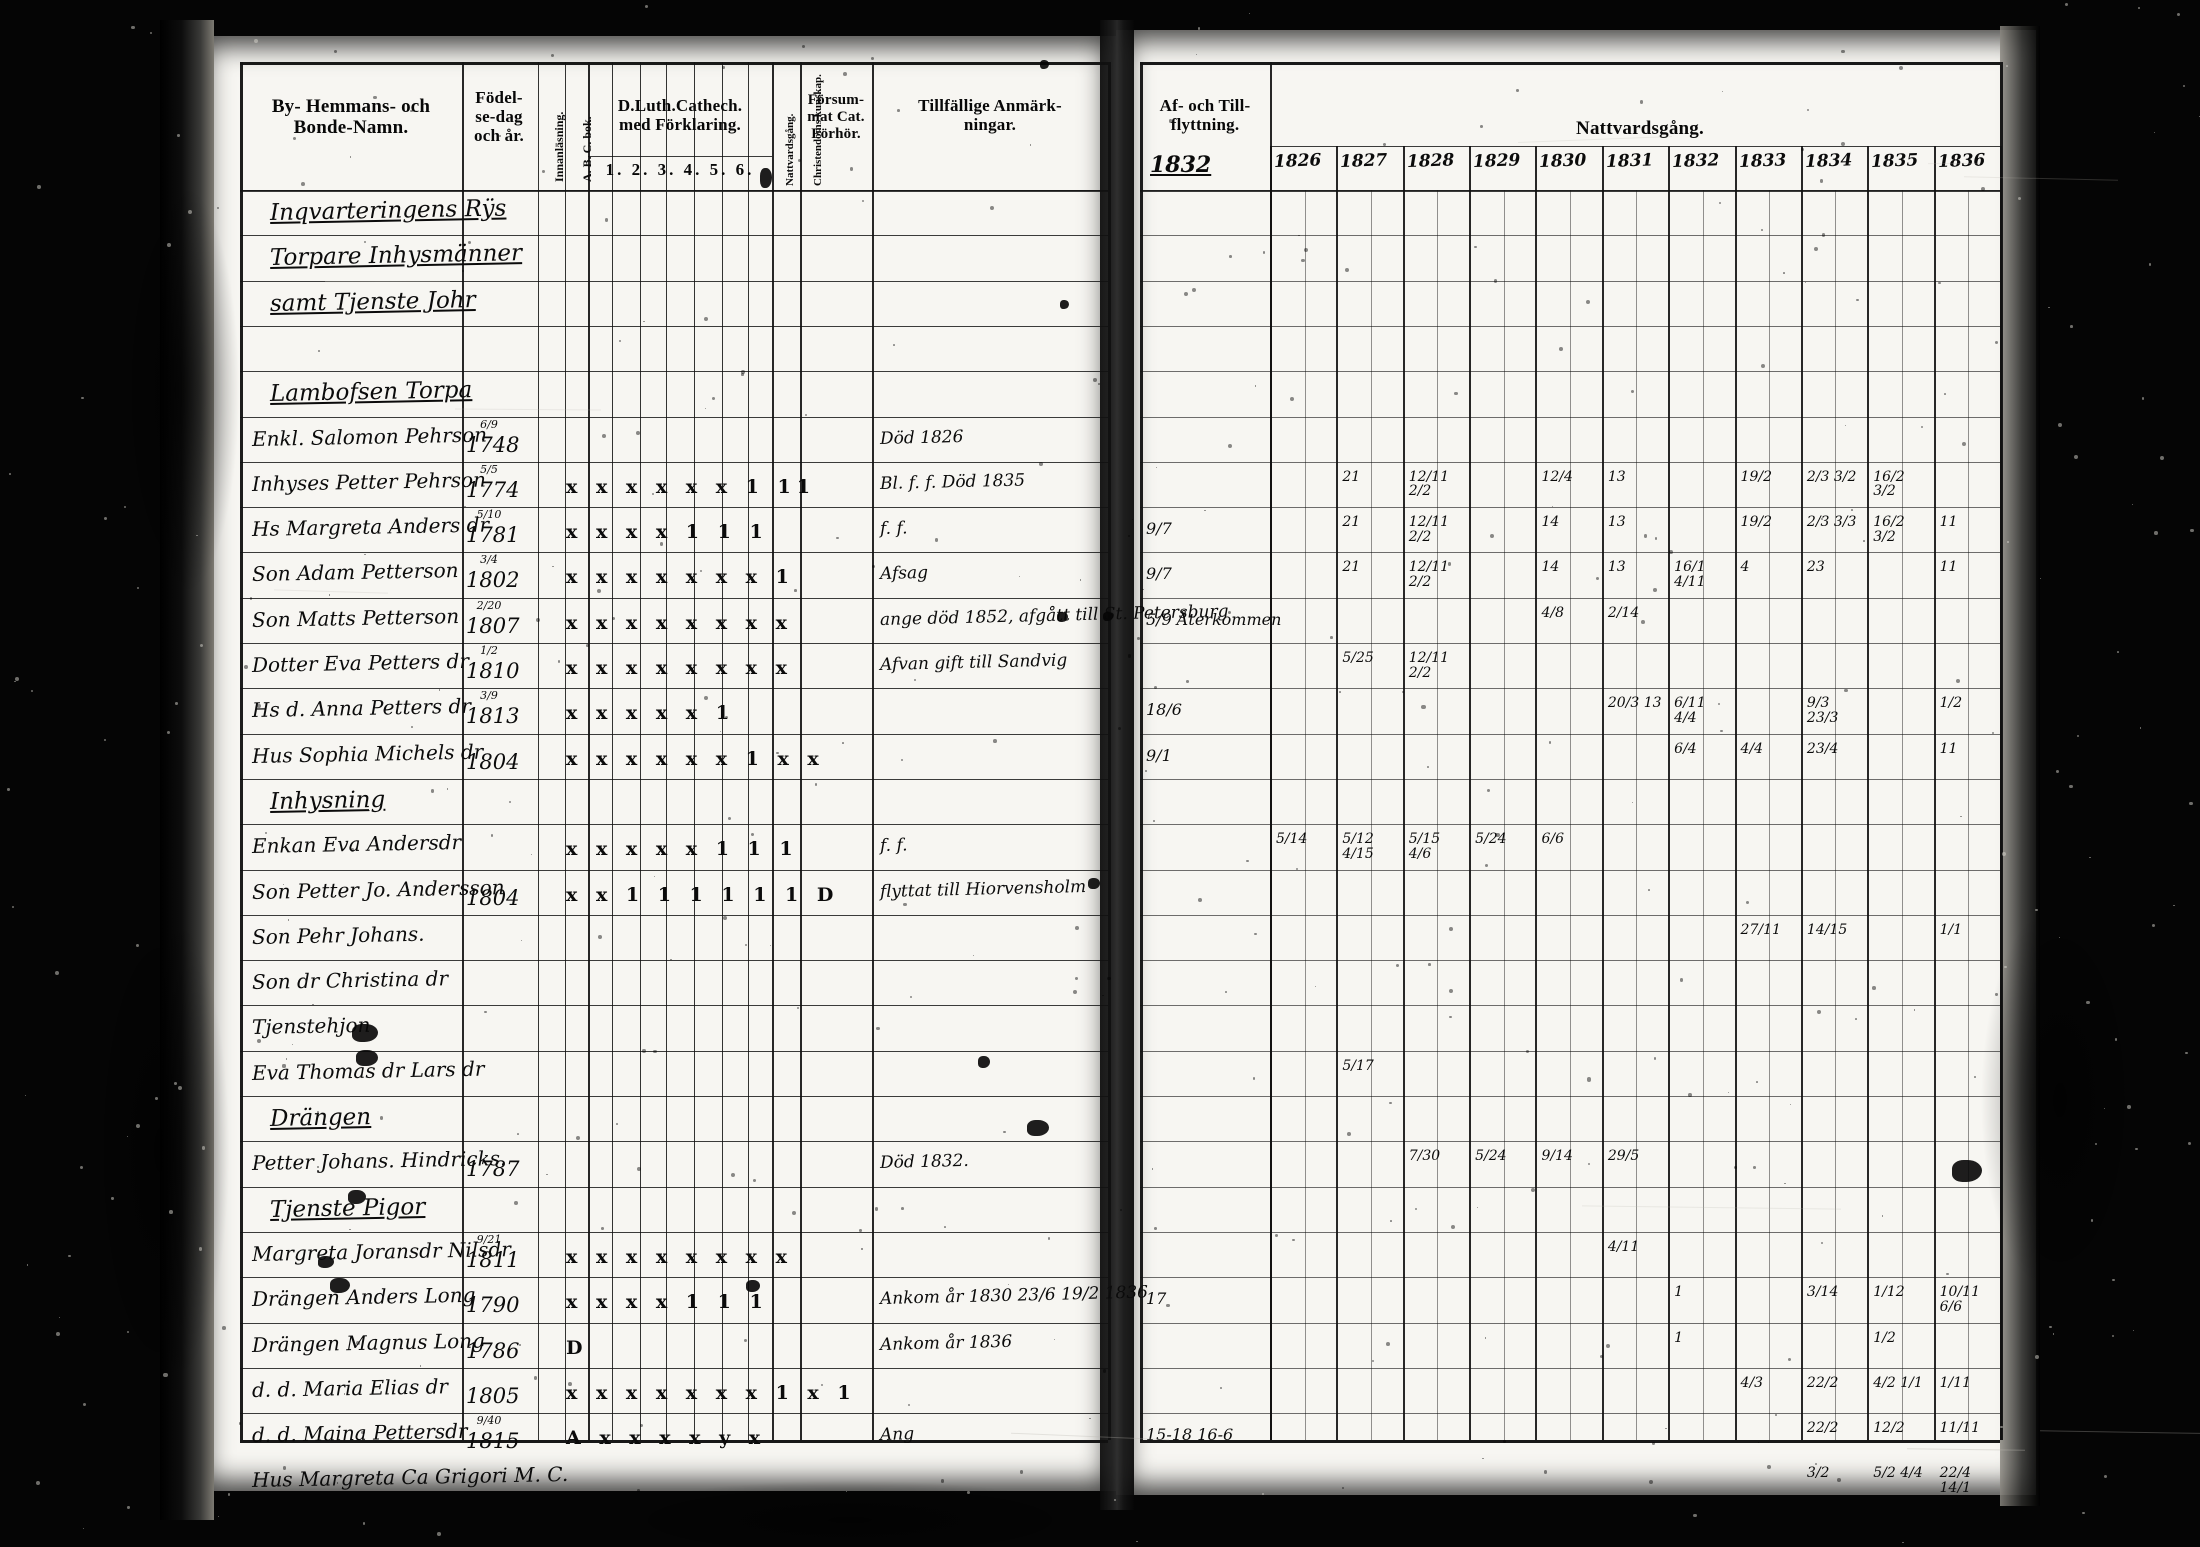 This screenshot has width=2200, height=1547. Describe the element at coordinates (1815, 567) in the screenshot. I see `communion-mark: 23` at that location.